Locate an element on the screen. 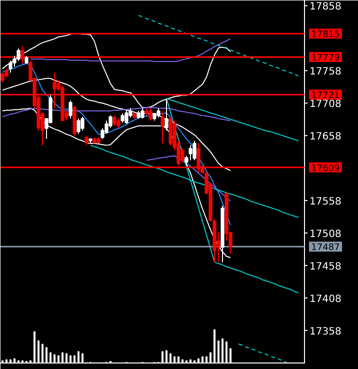  ref-line-label: 17815 is located at coordinates (325, 35).